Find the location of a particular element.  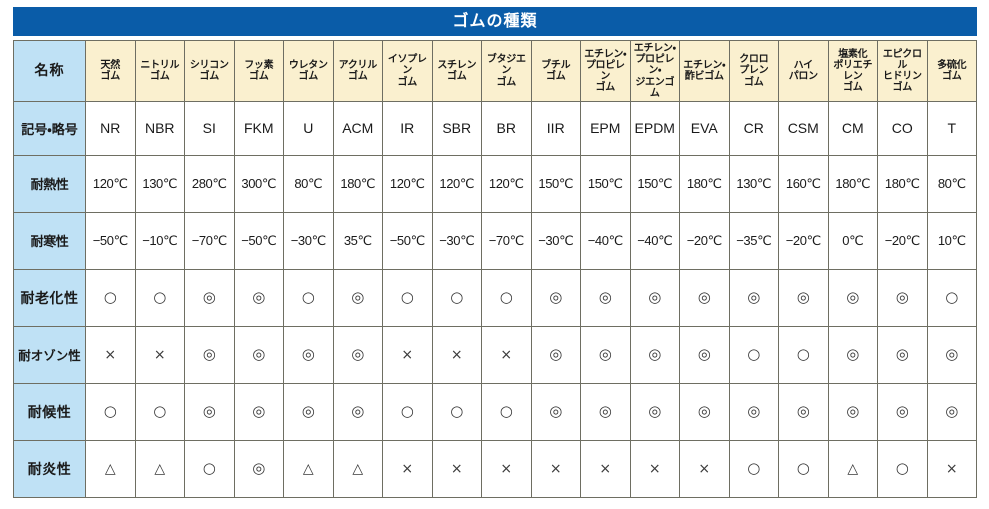

cell-weather-resistance-epdm: ◎ is located at coordinates (654, 411).